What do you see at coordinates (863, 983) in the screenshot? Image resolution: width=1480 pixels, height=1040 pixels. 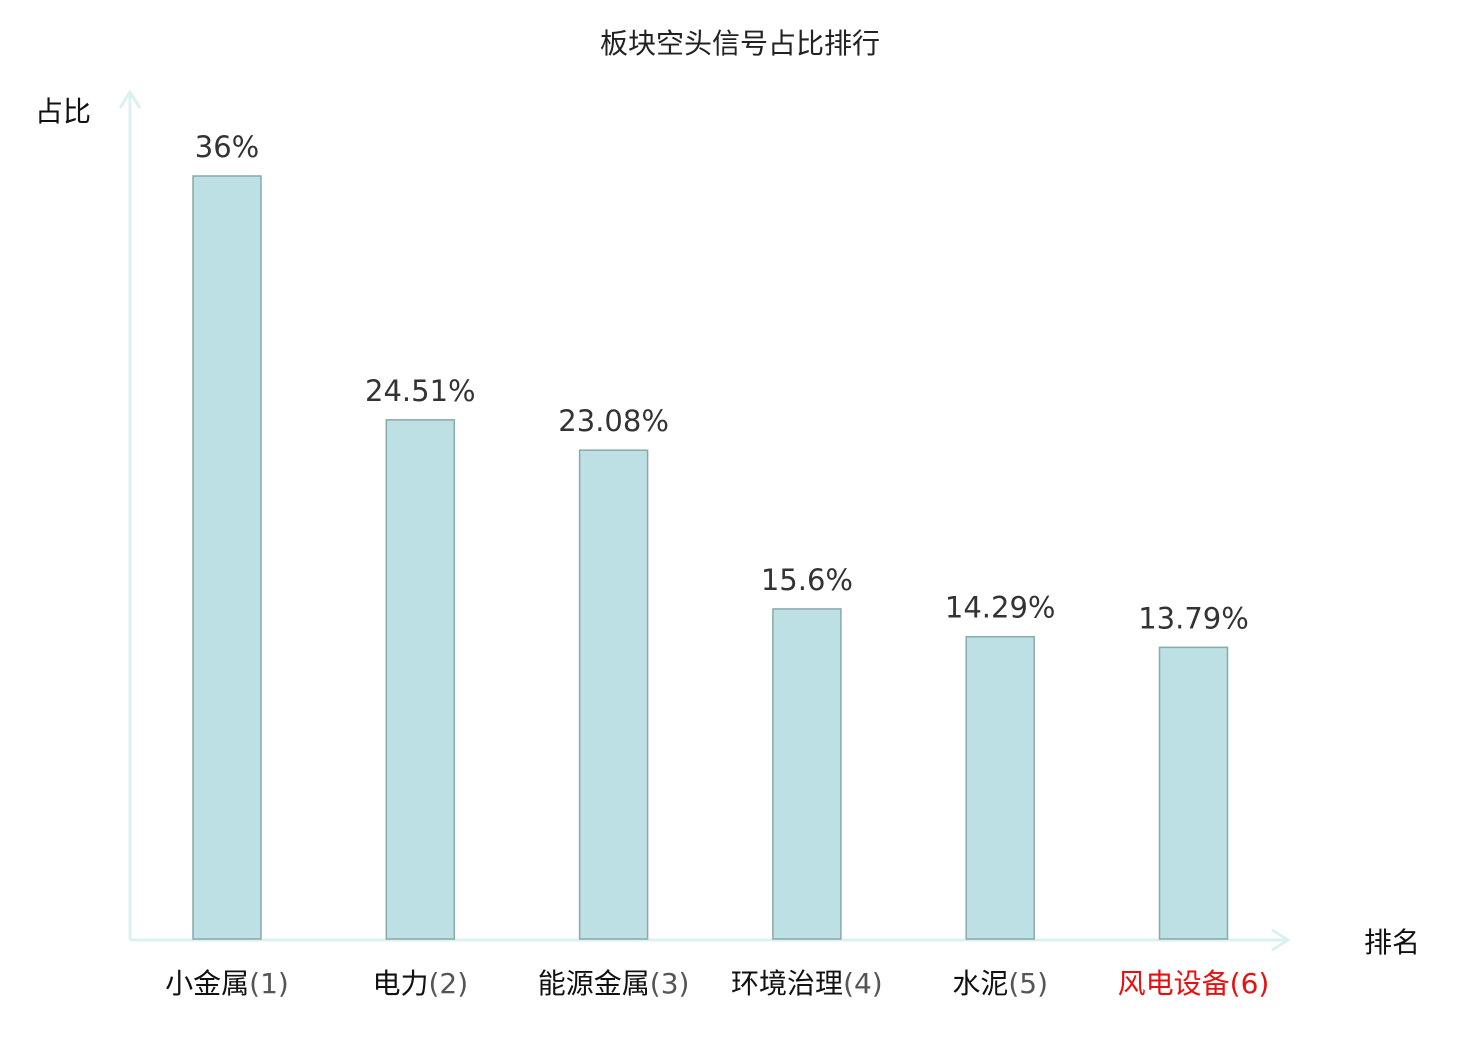 I see `category-rank: (4)` at bounding box center [863, 983].